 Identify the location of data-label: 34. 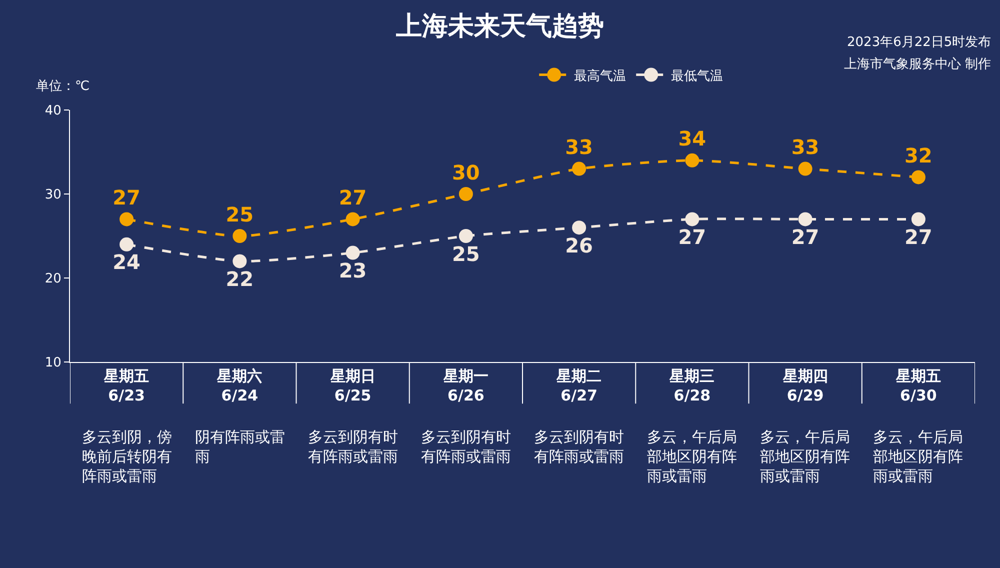
(692, 138).